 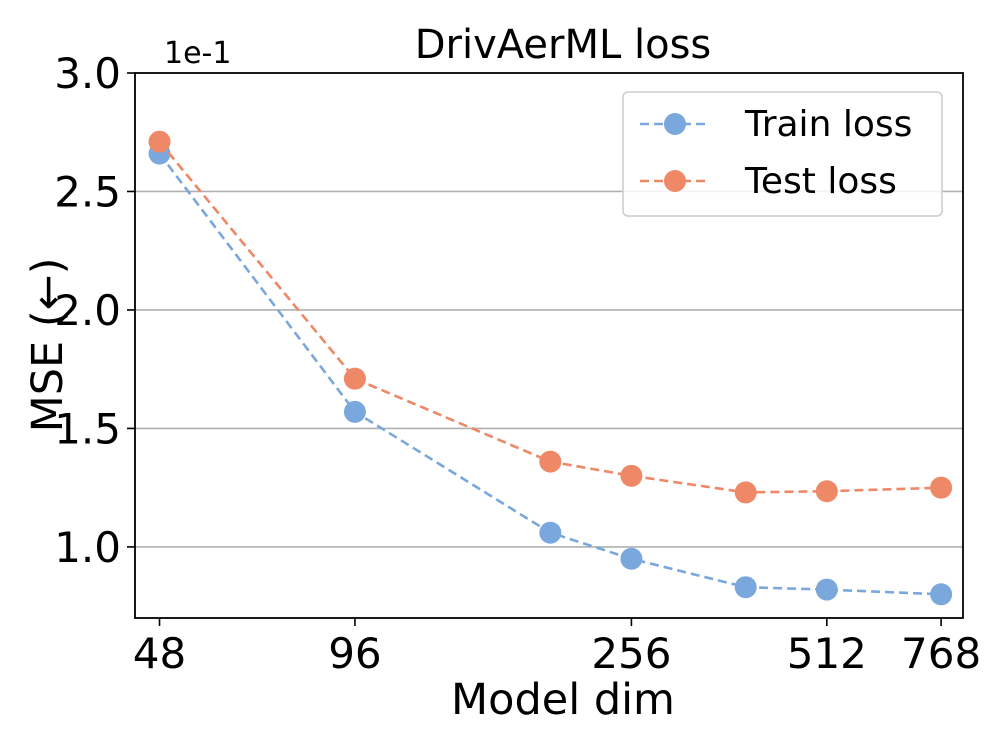 What do you see at coordinates (563, 700) in the screenshot?
I see `x-axis-label: Model dim` at bounding box center [563, 700].